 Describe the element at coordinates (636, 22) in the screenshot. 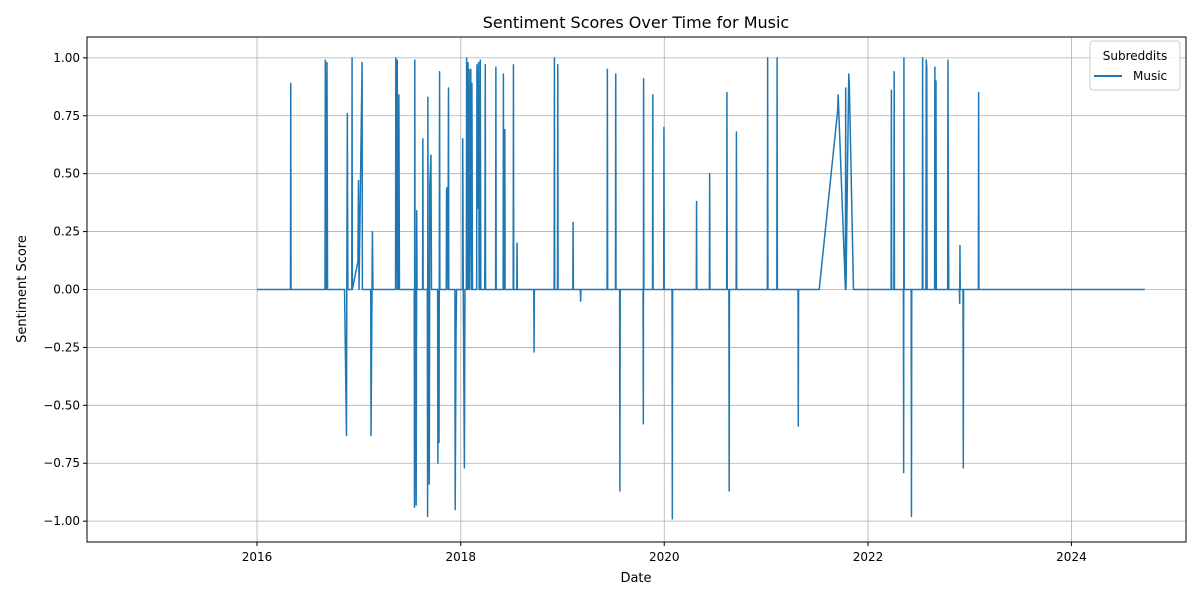

I see `chart-title: Sentiment Scores Over Time for Music` at that location.